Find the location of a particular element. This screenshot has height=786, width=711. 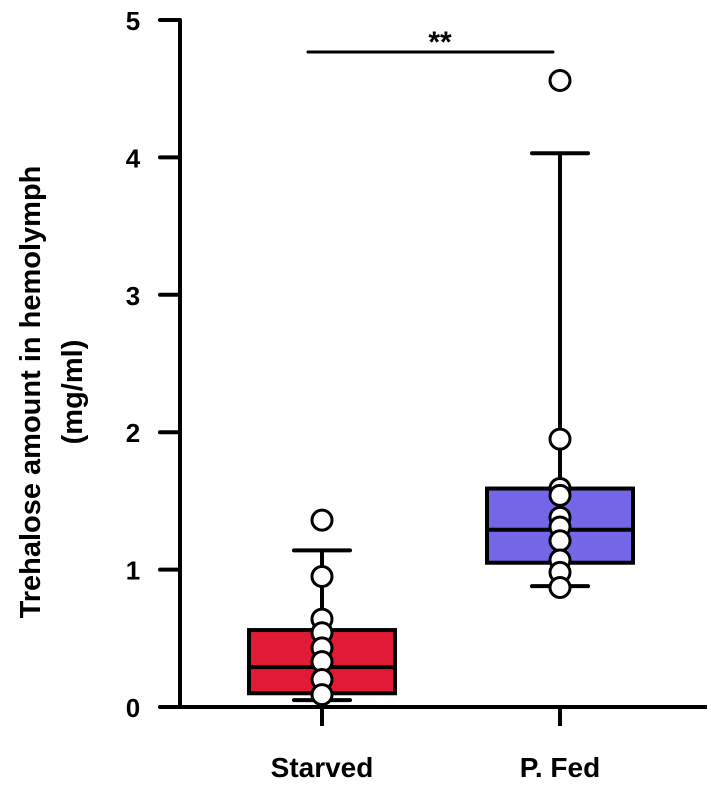

y-axis-title-line: (mg/ml) is located at coordinates (73, 392).